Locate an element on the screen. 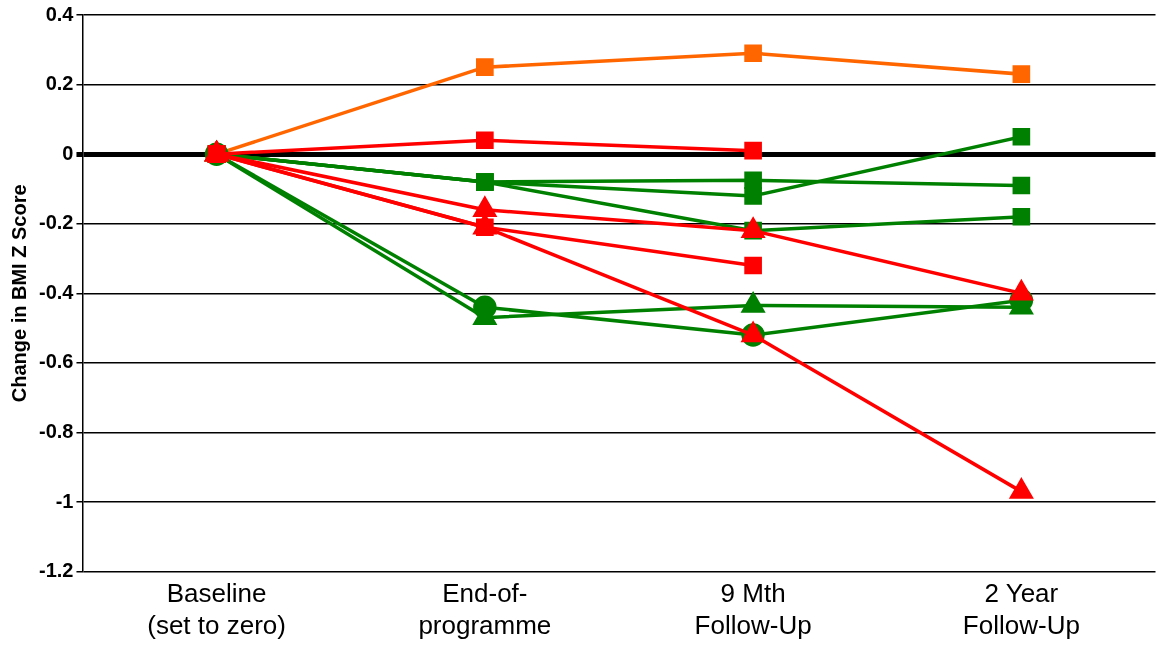  x-tick-label: Baseline (set to zero) is located at coordinates (216, 609).